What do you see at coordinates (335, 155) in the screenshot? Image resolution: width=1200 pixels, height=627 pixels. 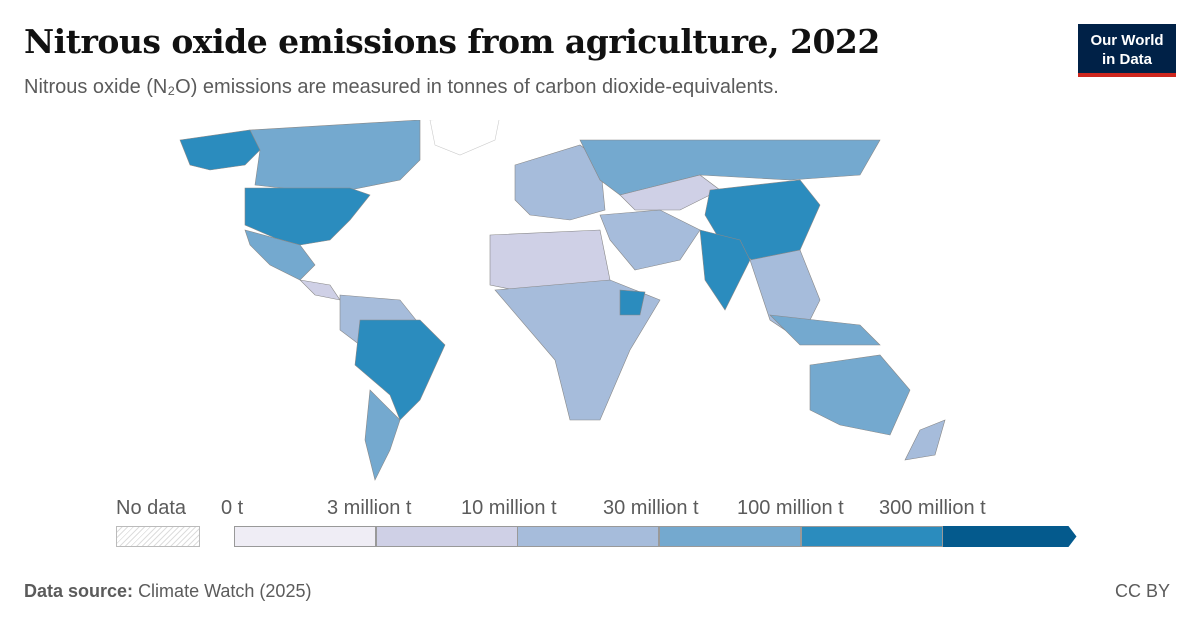 I see `canada` at bounding box center [335, 155].